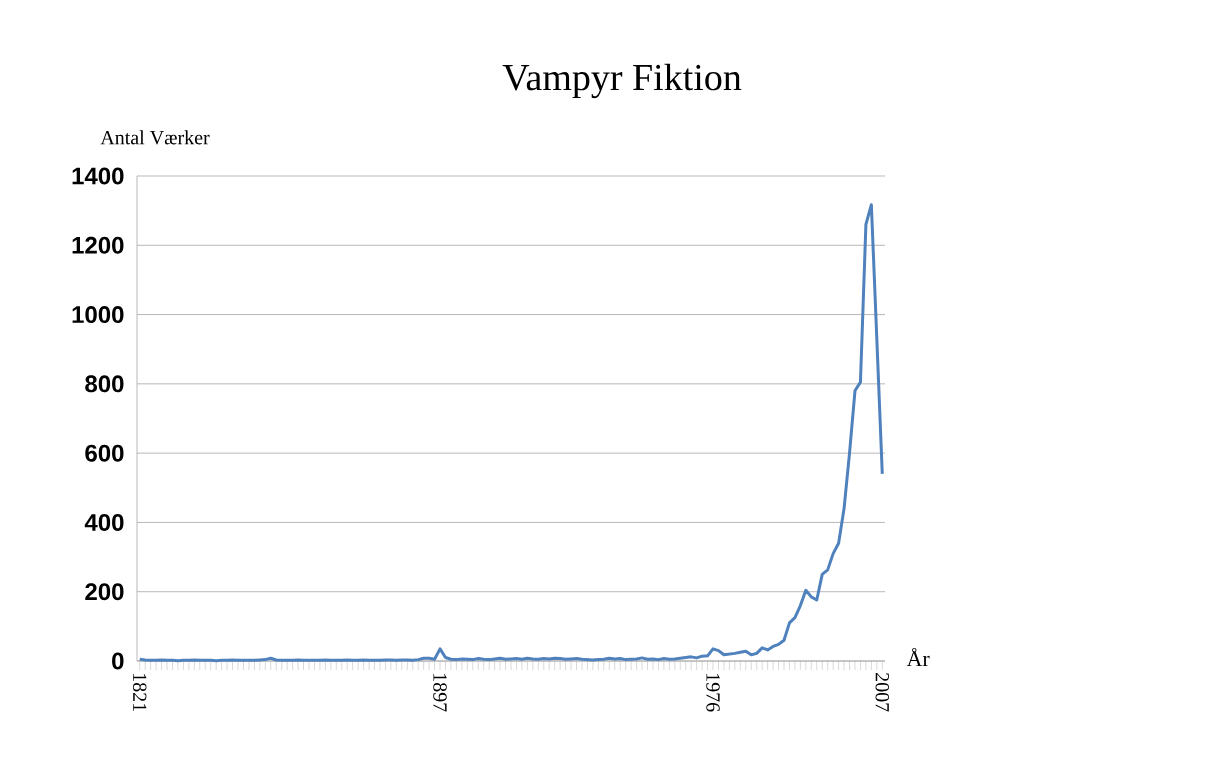 This screenshot has height=765, width=1215. Describe the element at coordinates (155, 137) in the screenshot. I see `y-axis-title: Antal Værker` at that location.